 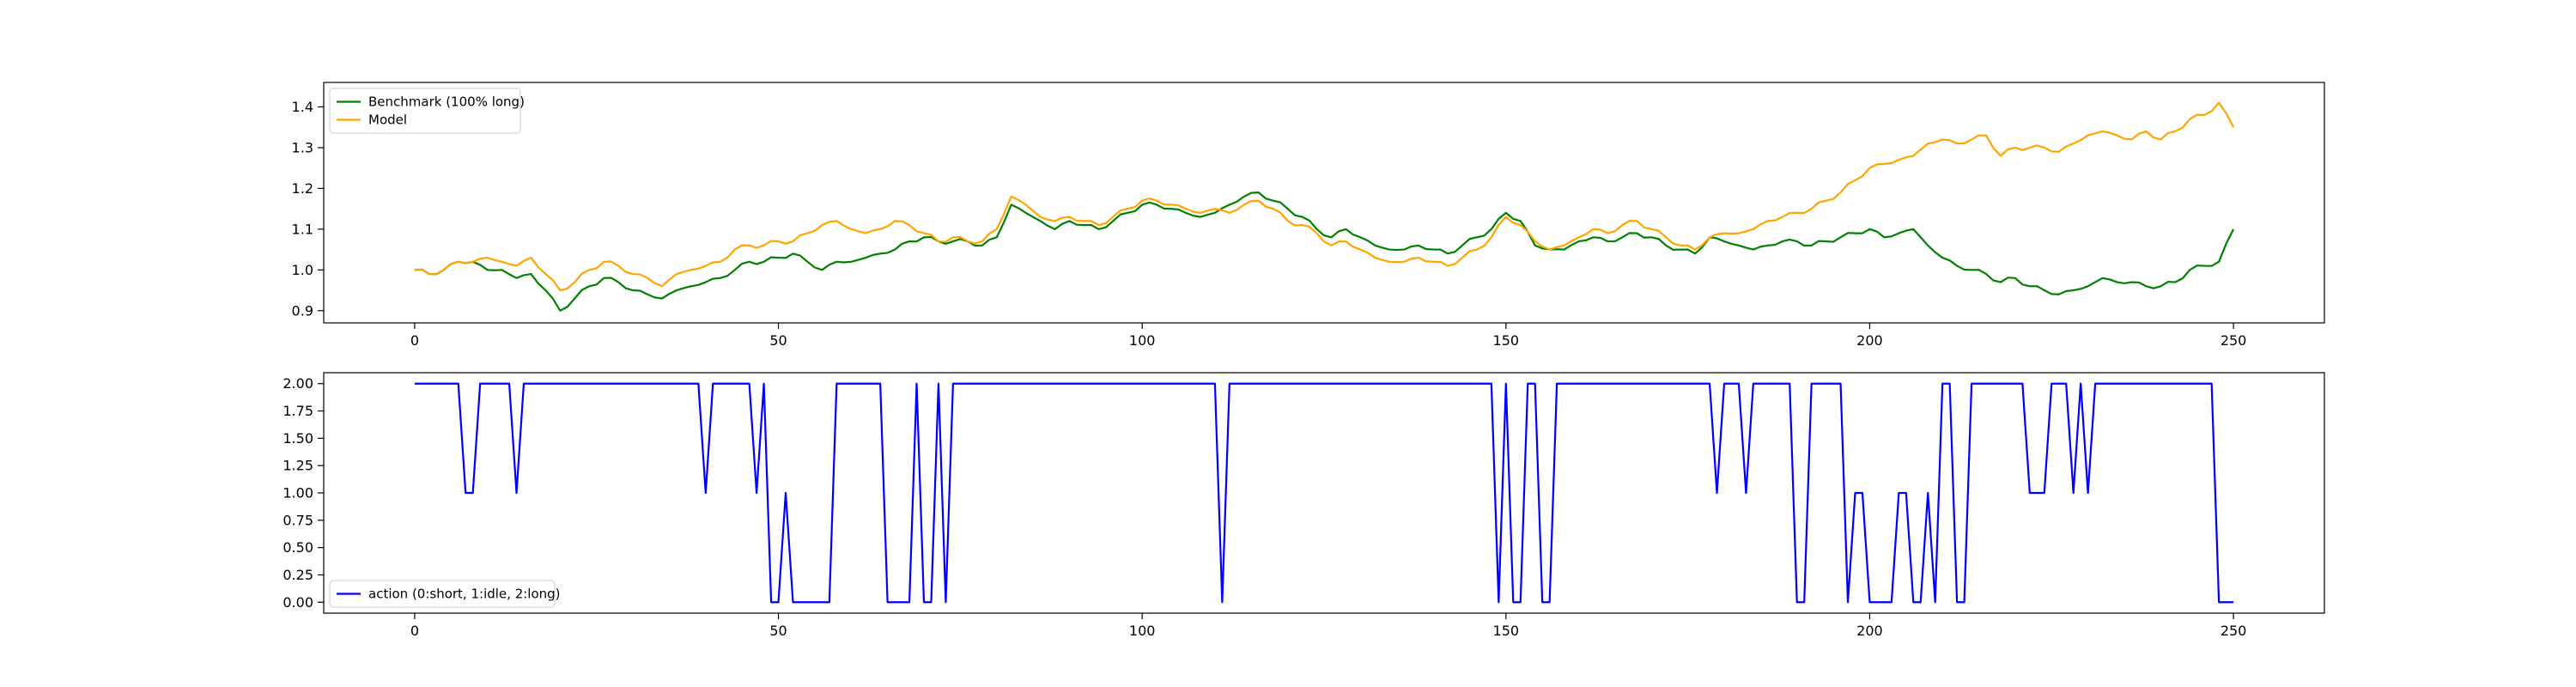 What do you see at coordinates (1506, 340) in the screenshot?
I see `top-chart-x-tick-label-3: 150` at bounding box center [1506, 340].